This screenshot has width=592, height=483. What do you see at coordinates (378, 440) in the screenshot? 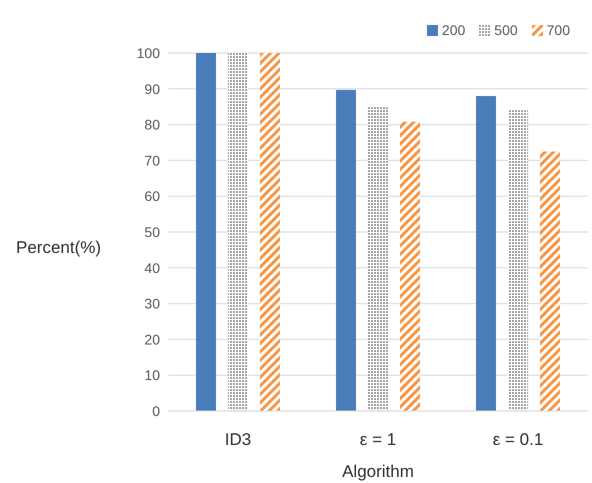
I see `x-tick-label: ε = 1` at bounding box center [378, 440].